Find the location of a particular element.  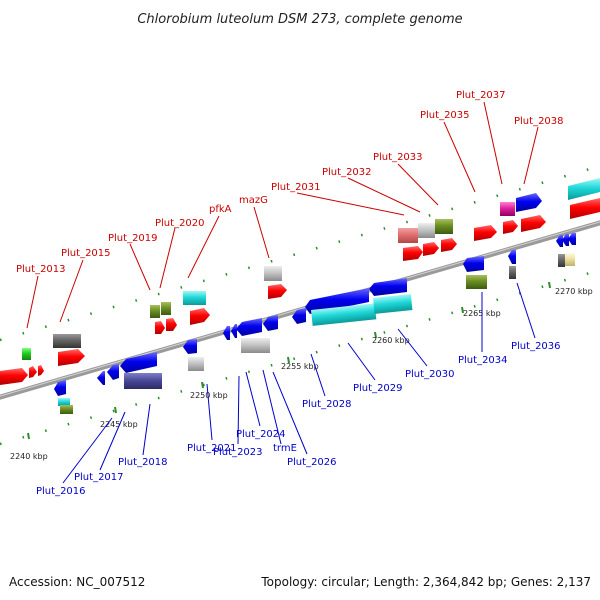

accession-label: Accession: NC_007512 is located at coordinates (77, 582).